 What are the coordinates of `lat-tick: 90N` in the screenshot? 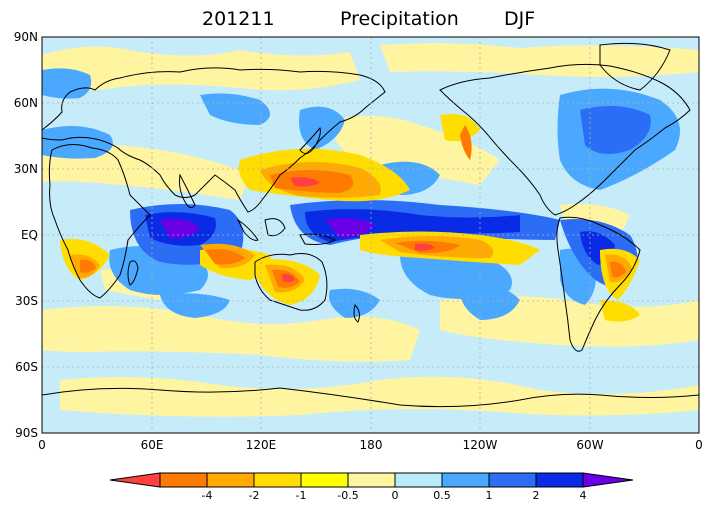 It's located at (26, 37).